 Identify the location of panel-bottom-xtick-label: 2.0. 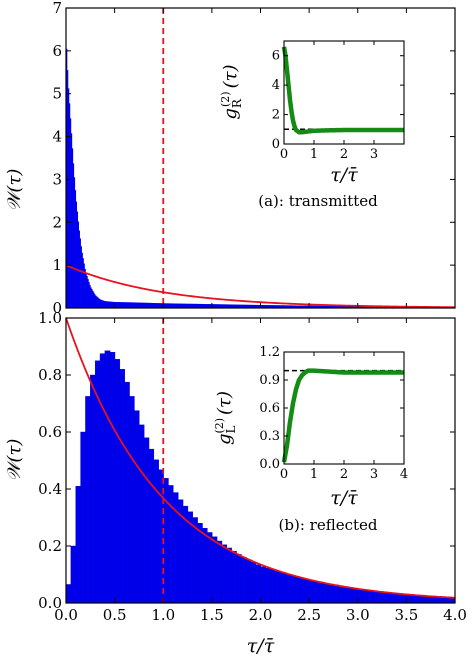
(261, 615).